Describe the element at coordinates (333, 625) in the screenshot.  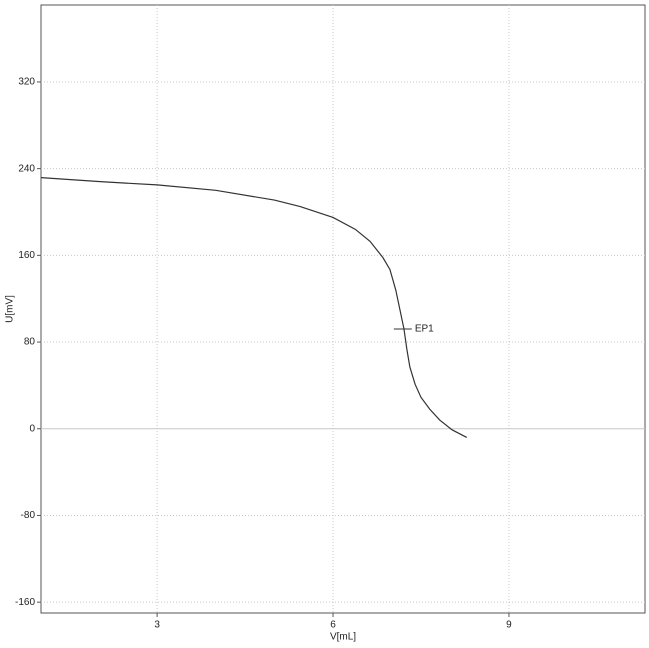
I see `x-tick-label: 6` at that location.